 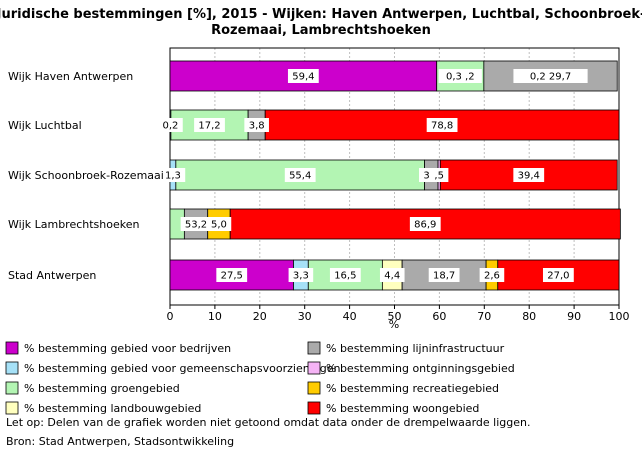 What do you see at coordinates (127, 348) in the screenshot?
I see `legend-label: % bestemming gebied voor bedrijven` at bounding box center [127, 348].